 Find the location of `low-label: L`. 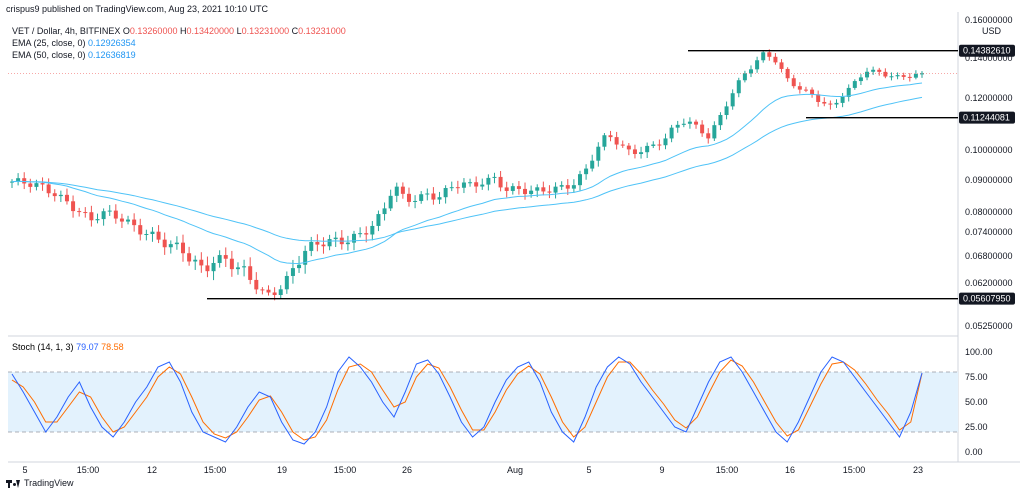

low-label: L is located at coordinates (239, 31).